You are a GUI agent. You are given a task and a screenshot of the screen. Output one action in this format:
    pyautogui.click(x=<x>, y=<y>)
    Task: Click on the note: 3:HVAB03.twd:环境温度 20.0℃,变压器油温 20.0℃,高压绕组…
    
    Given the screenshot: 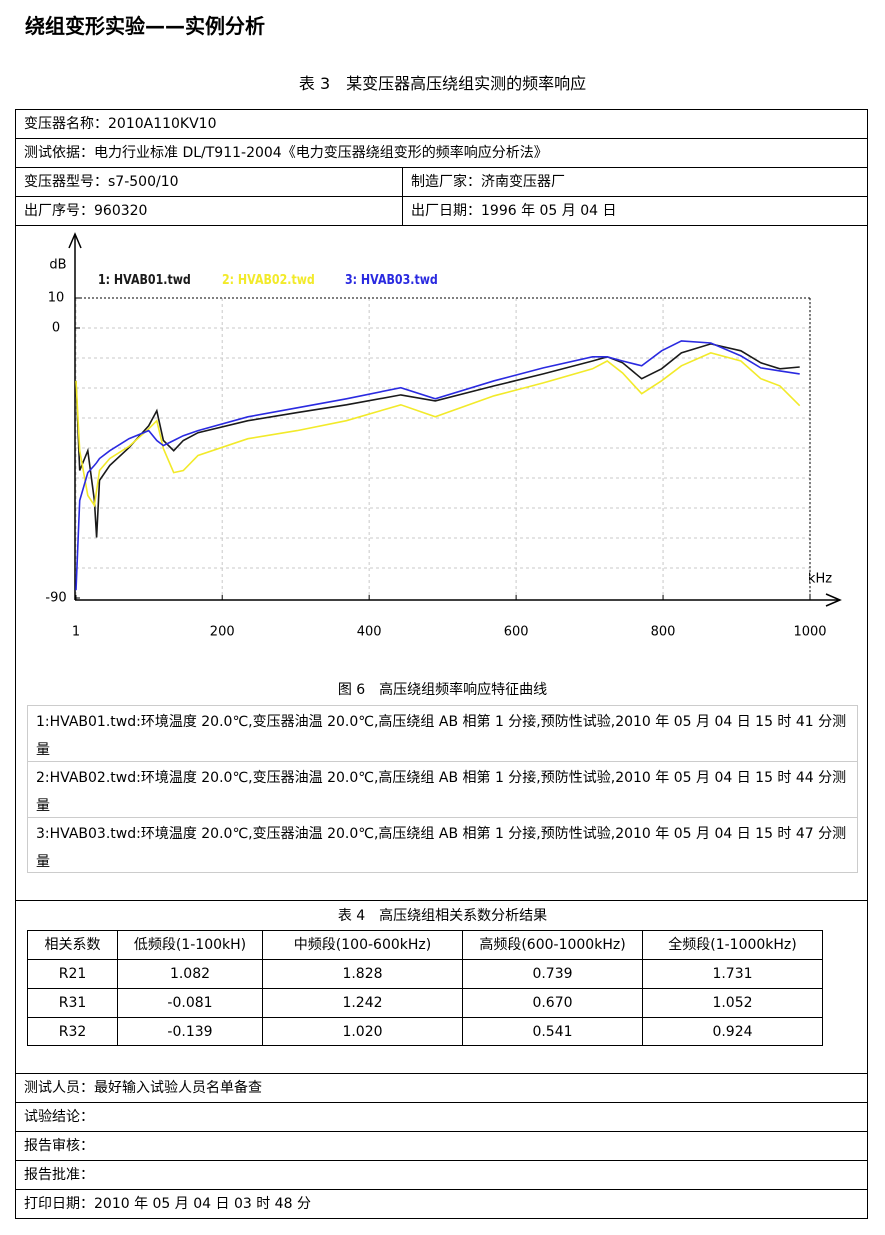 What is the action you would take?
    pyautogui.click(x=442, y=845)
    